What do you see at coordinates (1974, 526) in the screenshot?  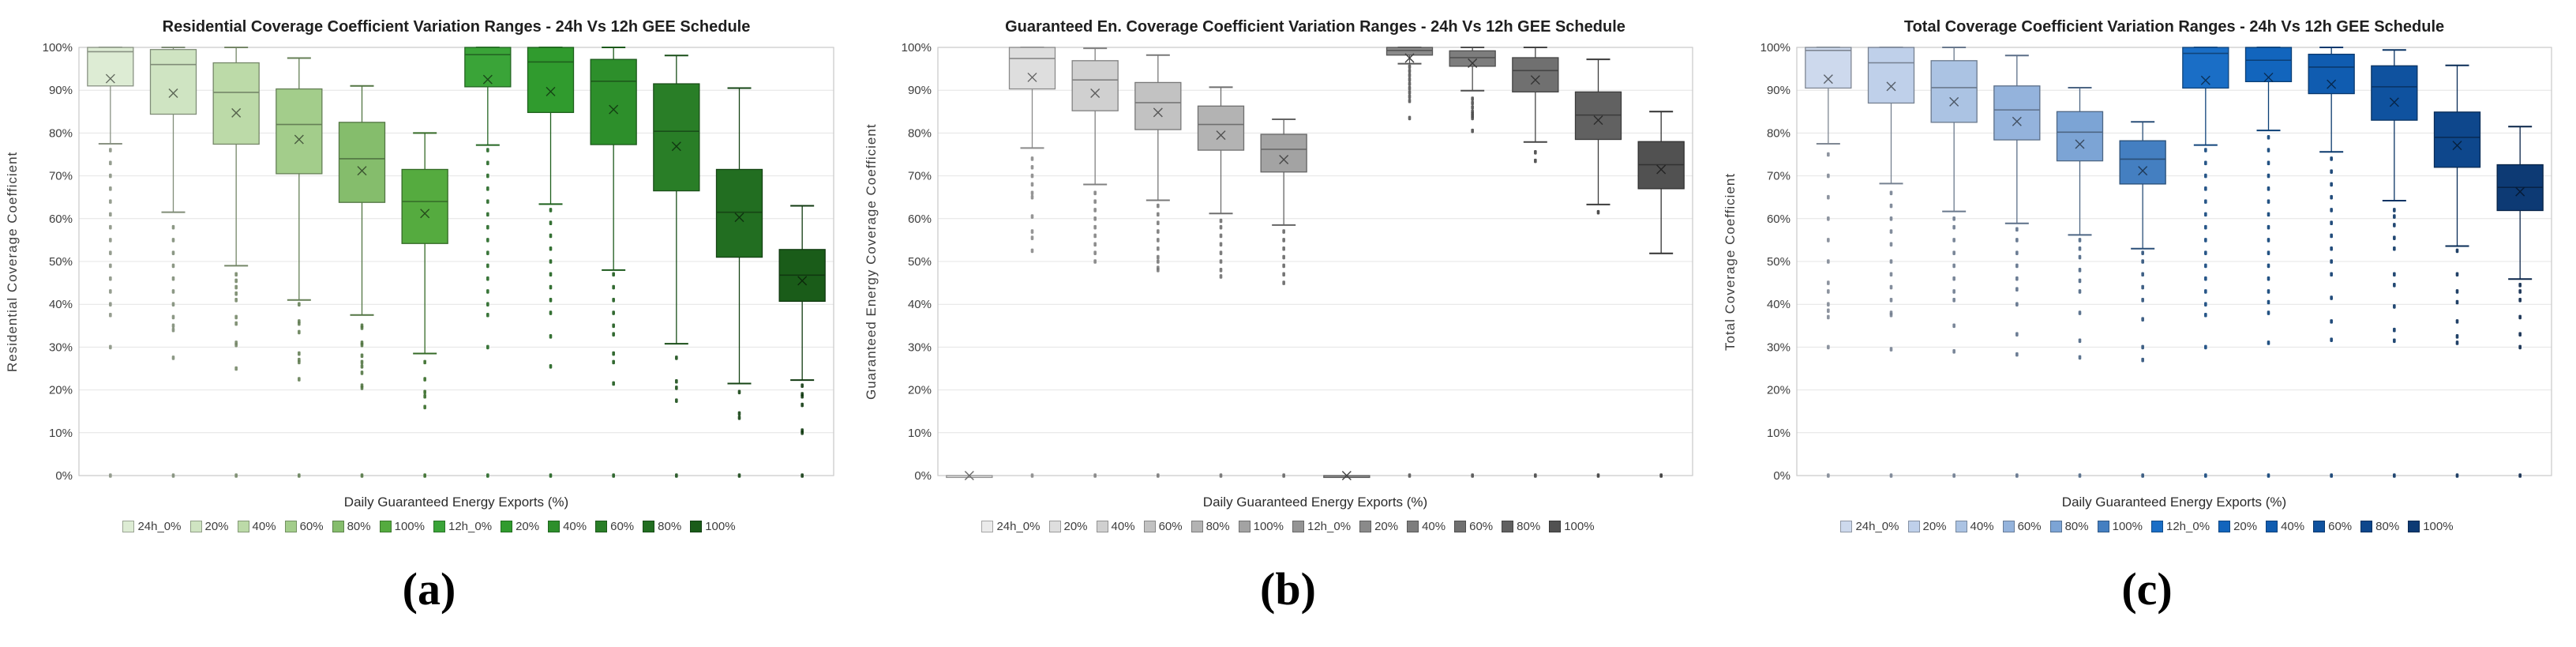 I see `legend-item-40%: 40%` at bounding box center [1974, 526].